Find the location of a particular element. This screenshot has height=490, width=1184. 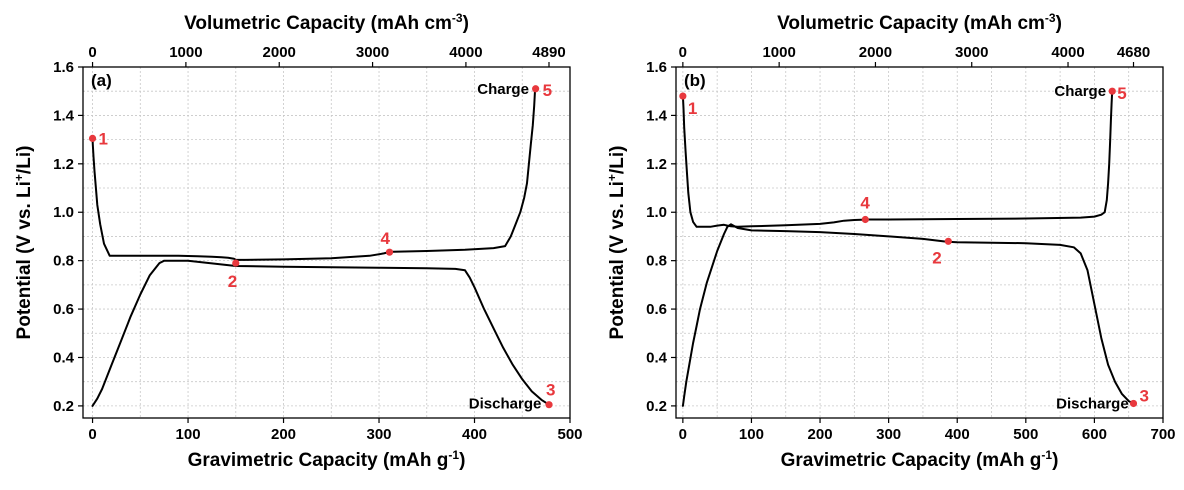

x-tick-label: 600 is located at coordinates (1094, 434).